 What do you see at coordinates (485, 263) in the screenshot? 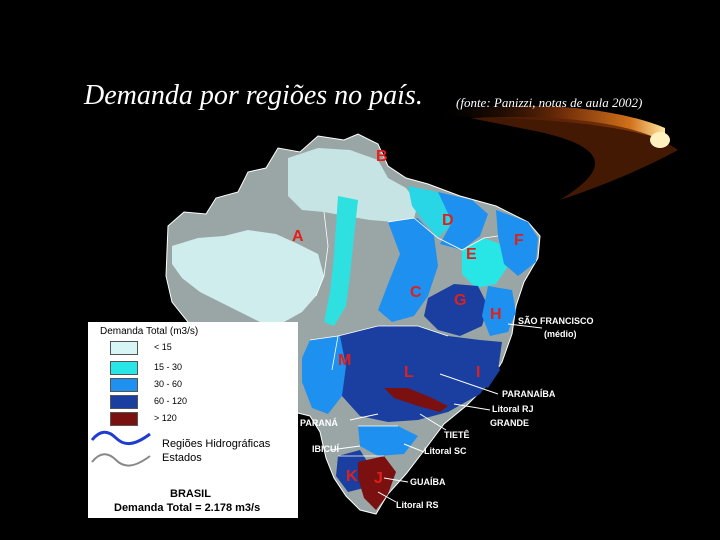
I see `region-e` at bounding box center [485, 263].